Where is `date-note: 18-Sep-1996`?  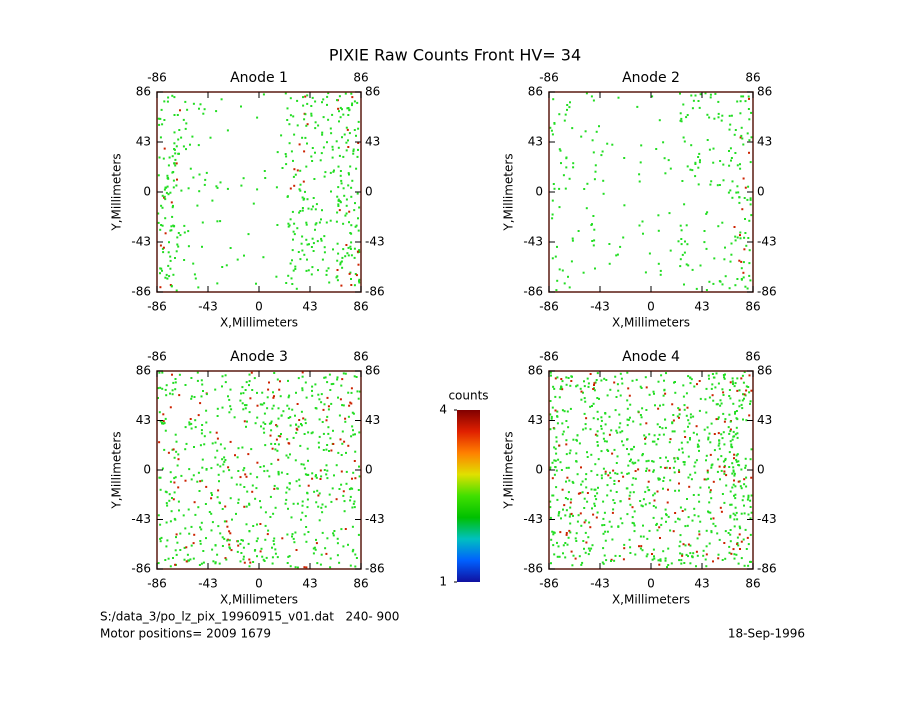 date-note: 18-Sep-1996 is located at coordinates (766, 634).